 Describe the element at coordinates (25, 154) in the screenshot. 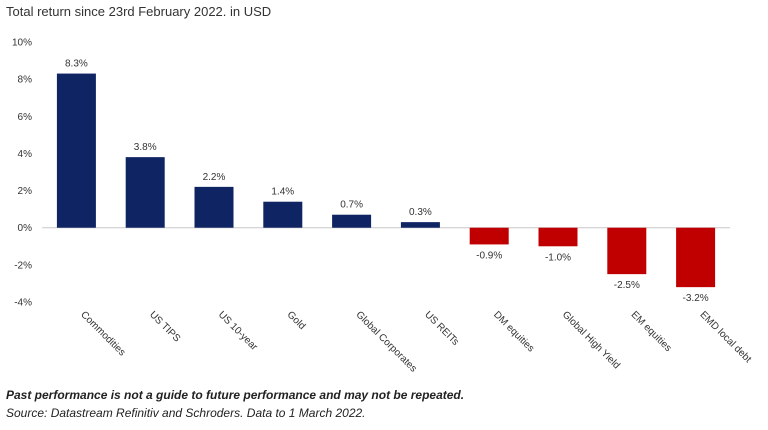

I see `y-tick-label: 4%` at that location.